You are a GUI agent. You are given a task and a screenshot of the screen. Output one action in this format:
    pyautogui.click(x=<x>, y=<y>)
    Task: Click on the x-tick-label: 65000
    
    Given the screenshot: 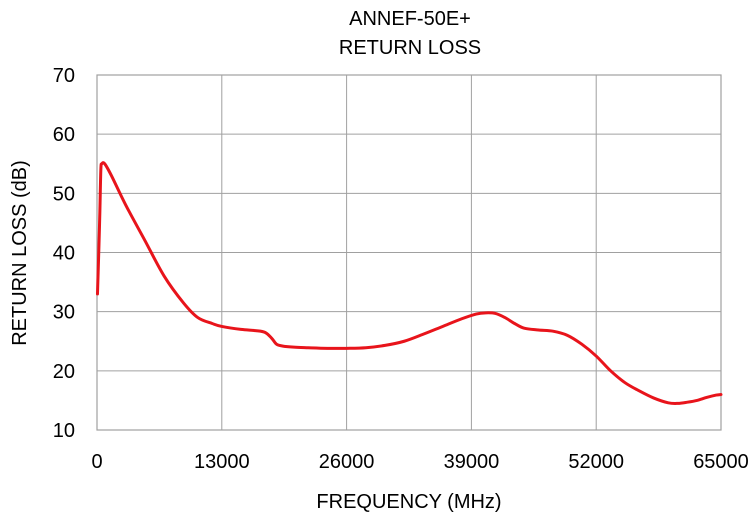 What is the action you would take?
    pyautogui.click(x=721, y=462)
    